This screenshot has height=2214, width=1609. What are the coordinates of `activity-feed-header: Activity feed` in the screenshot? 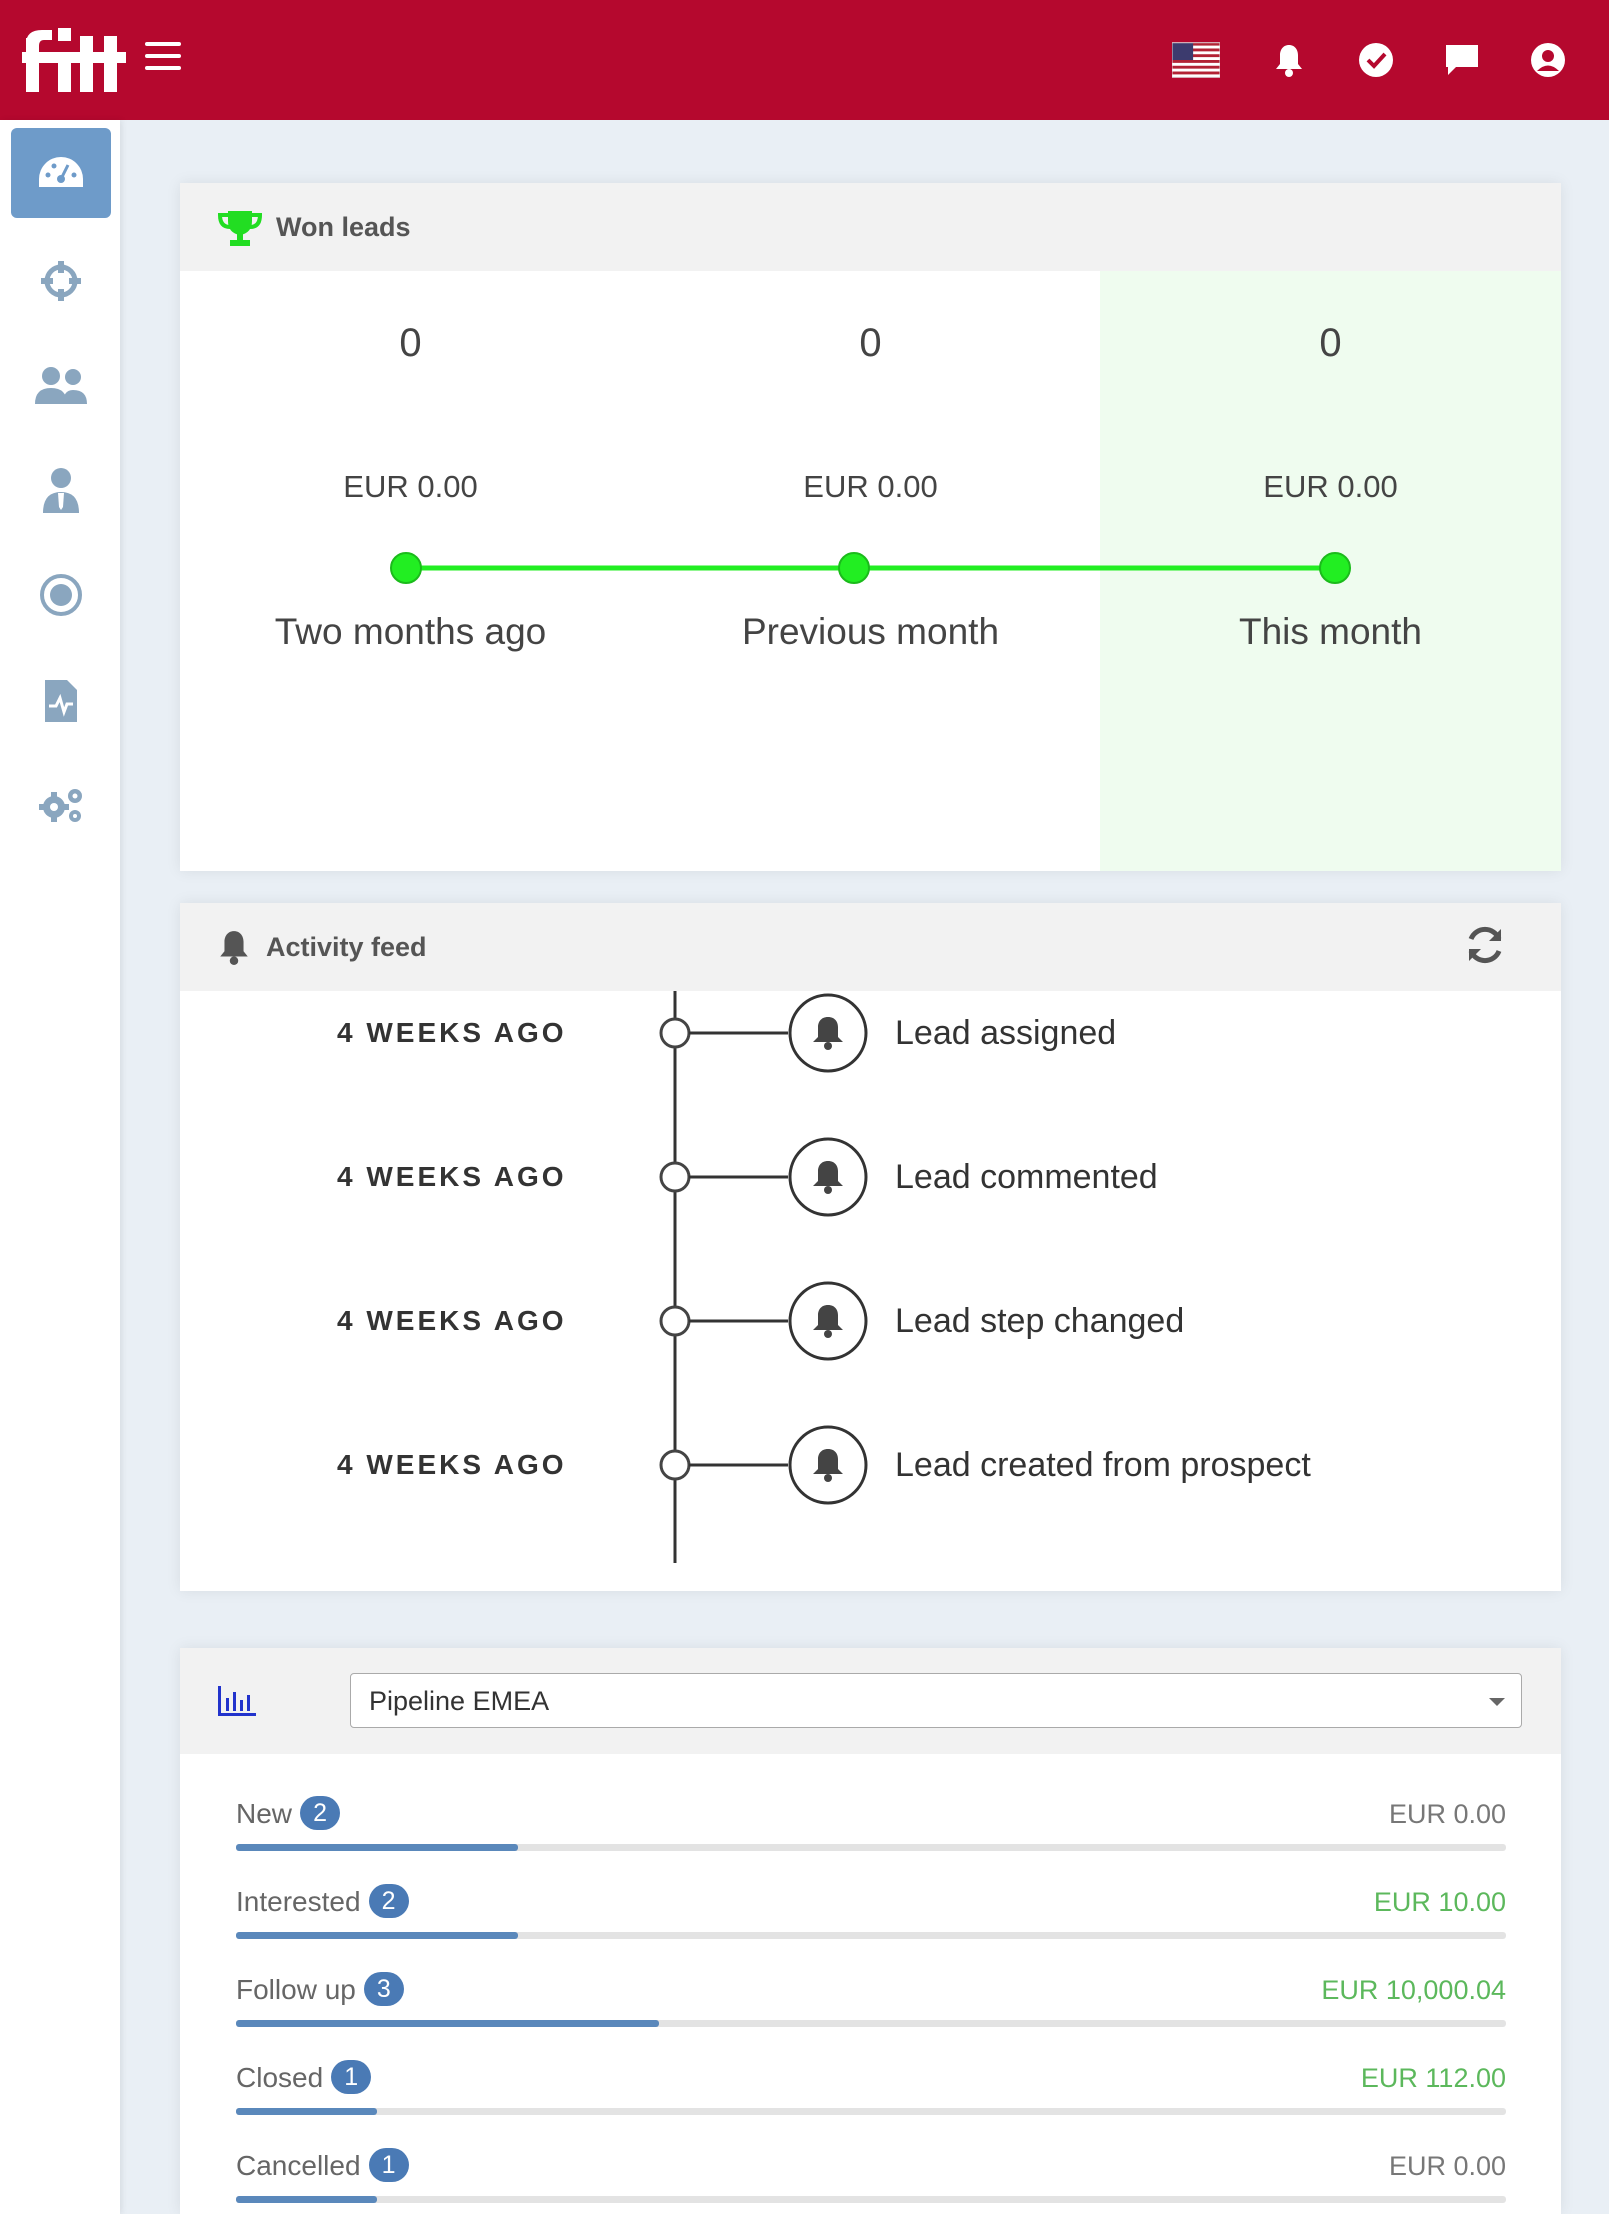 It's located at (870, 947).